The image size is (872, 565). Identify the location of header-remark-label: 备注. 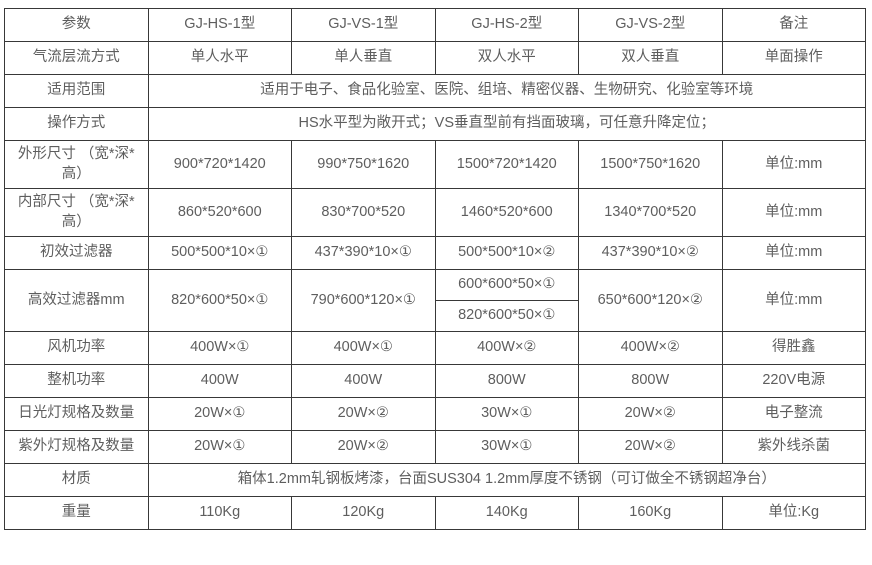
(793, 25).